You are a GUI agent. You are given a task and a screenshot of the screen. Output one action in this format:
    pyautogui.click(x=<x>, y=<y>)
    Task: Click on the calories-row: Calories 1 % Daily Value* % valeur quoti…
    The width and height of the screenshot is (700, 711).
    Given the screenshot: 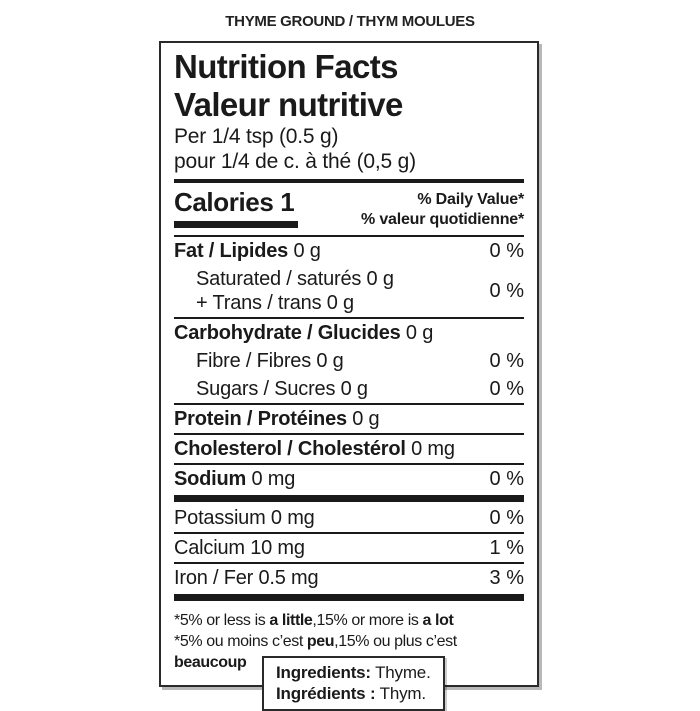 What is the action you would take?
    pyautogui.click(x=349, y=209)
    